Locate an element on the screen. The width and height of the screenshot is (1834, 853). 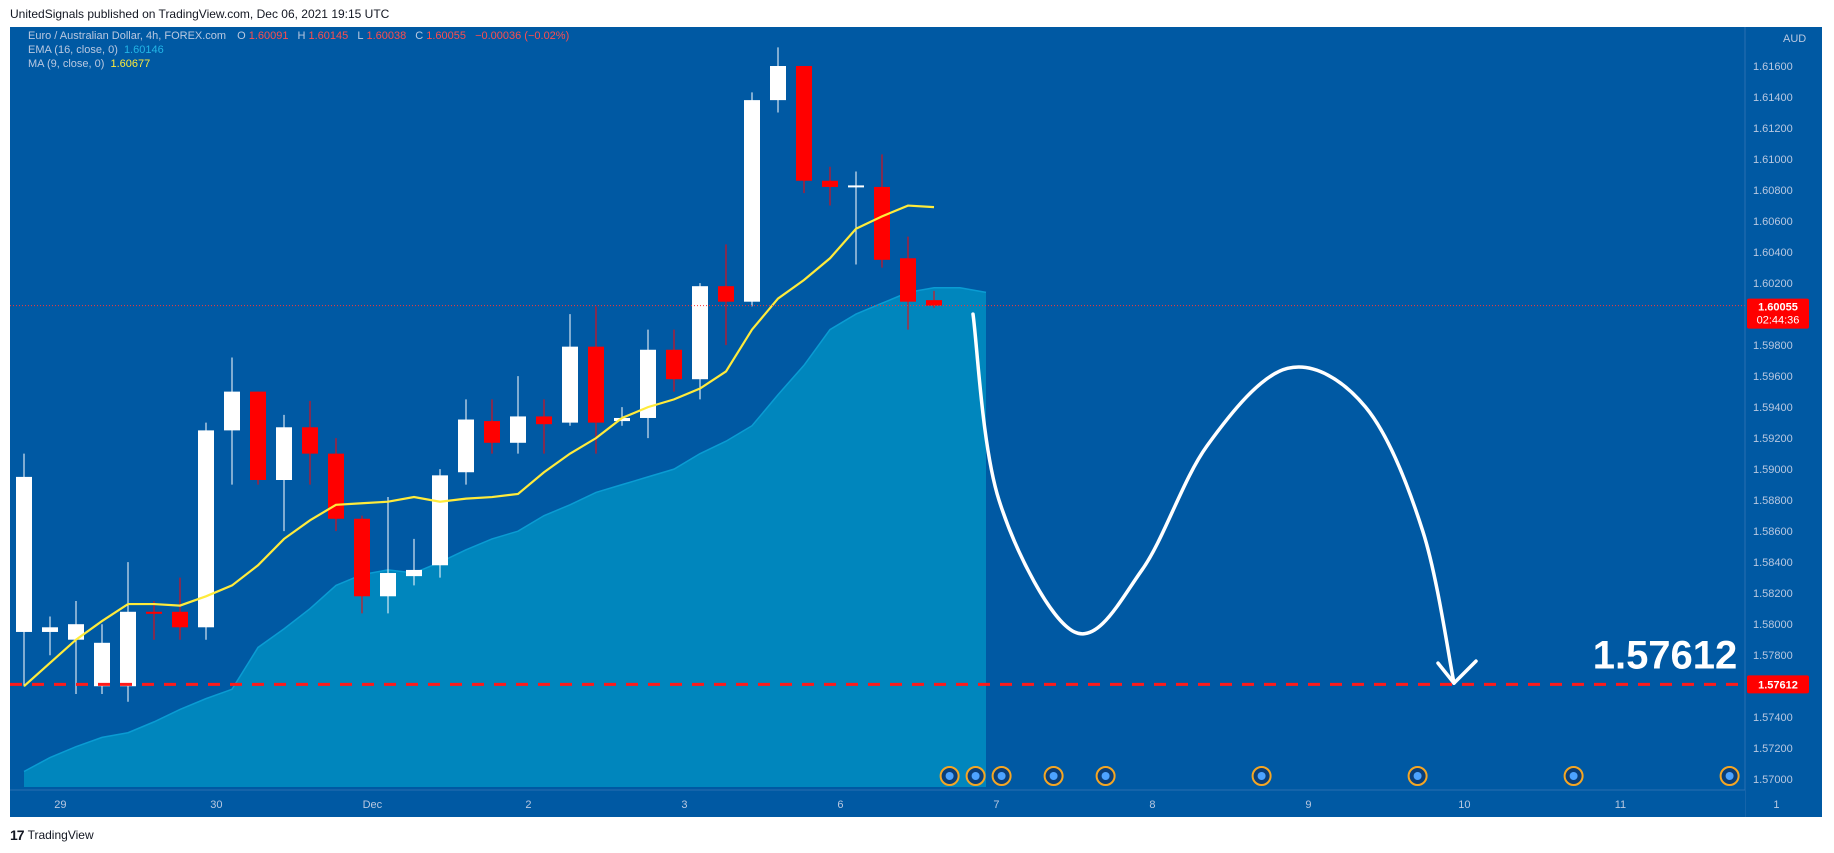
price-tick-label: 1.61200 is located at coordinates (1773, 129).